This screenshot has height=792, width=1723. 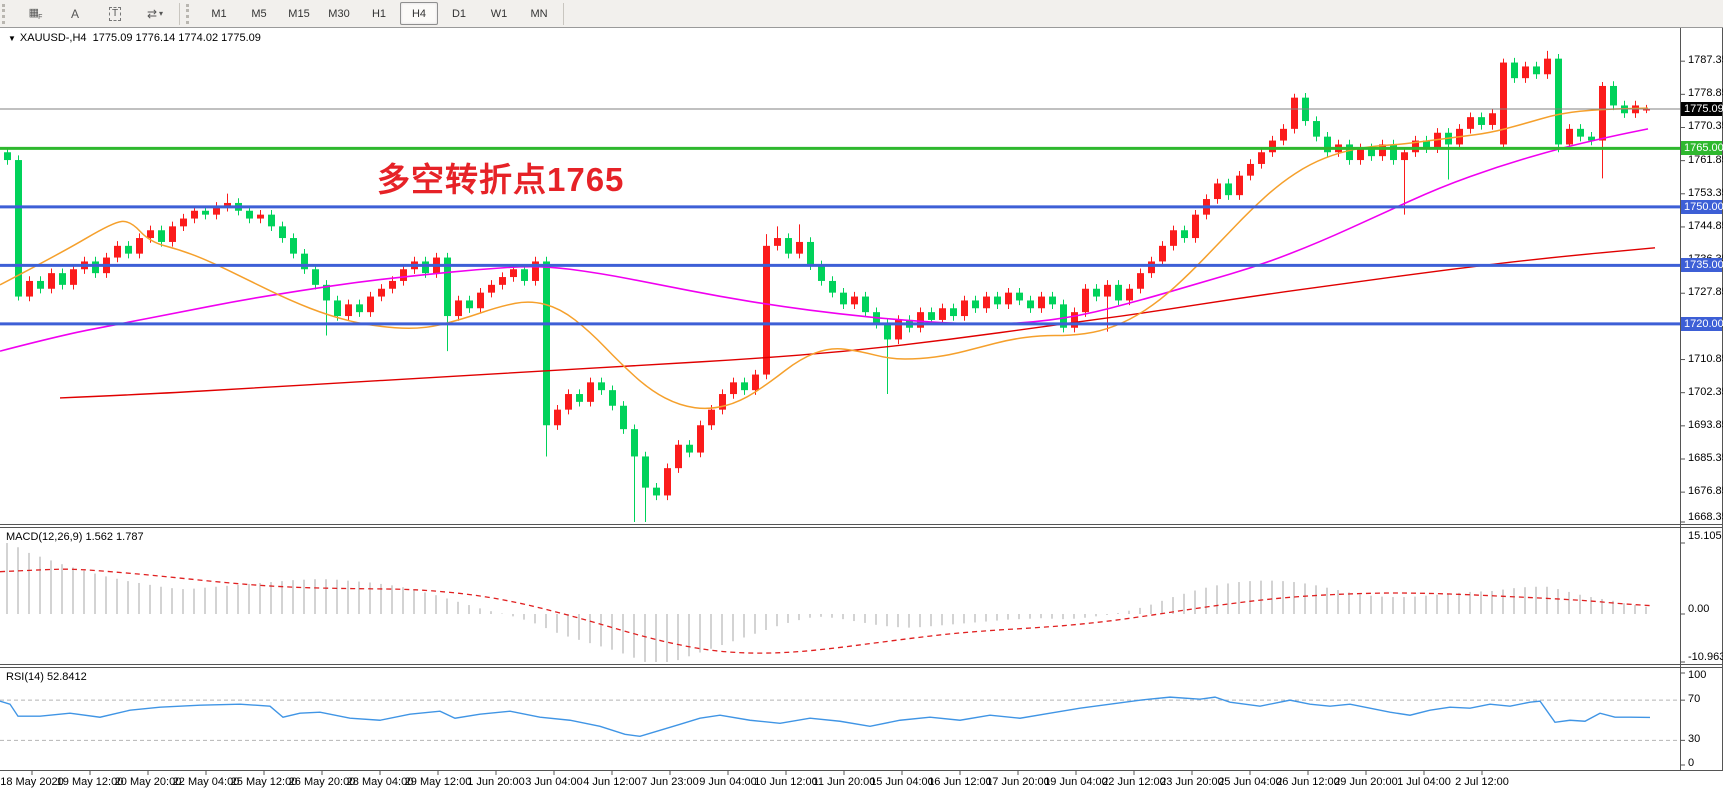 I want to click on macd-signal-line, so click(x=825, y=611).